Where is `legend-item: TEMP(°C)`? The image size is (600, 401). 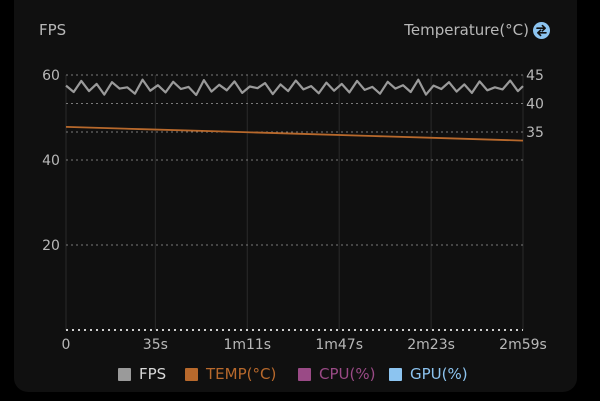 legend-item: TEMP(°C) is located at coordinates (230, 374).